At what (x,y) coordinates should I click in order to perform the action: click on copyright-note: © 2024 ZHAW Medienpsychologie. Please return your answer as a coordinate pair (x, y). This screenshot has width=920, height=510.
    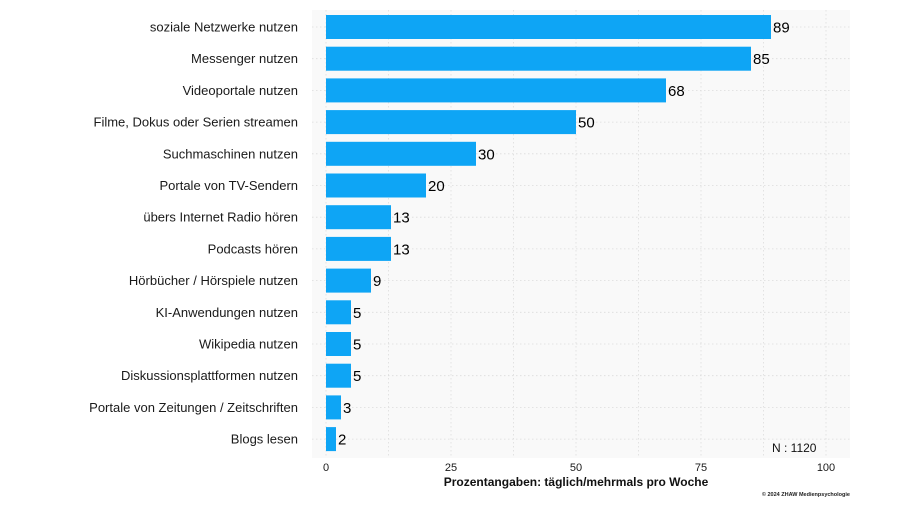
    Looking at the image, I should click on (806, 494).